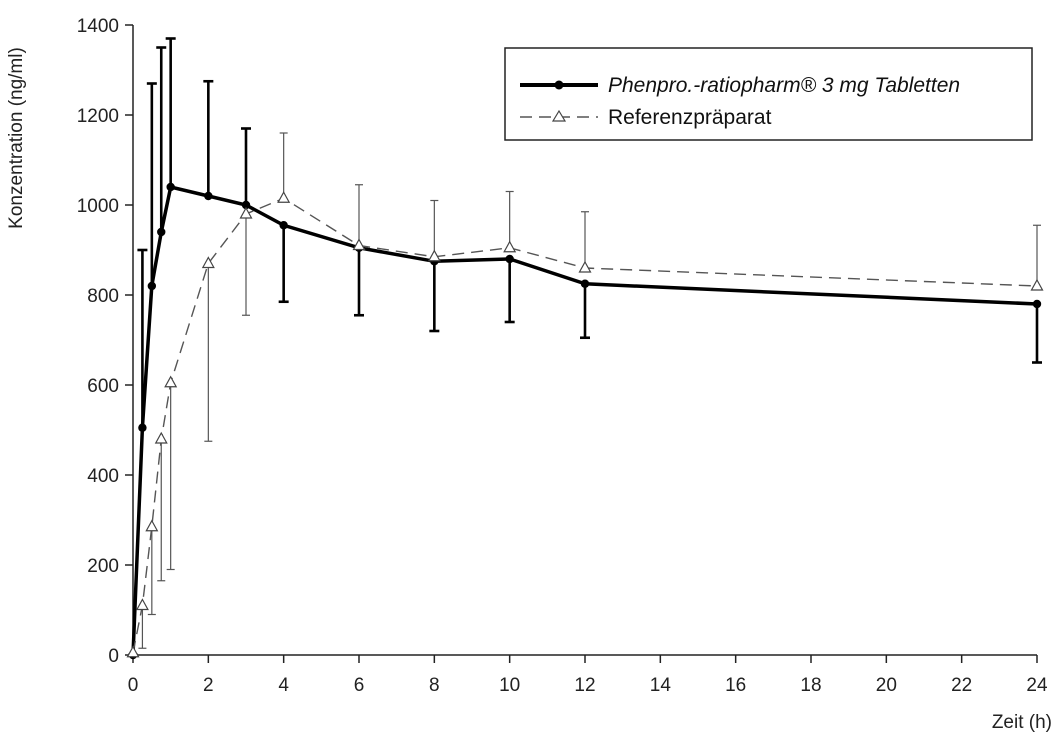  Describe the element at coordinates (113, 656) in the screenshot. I see `y-tick-label: 0` at that location.